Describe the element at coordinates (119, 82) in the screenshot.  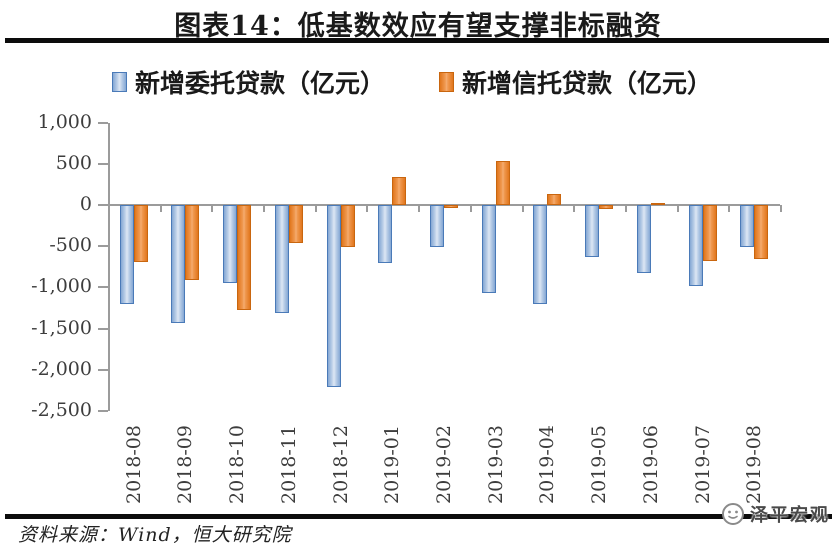
I see `legend-swatch-blue-icon` at that location.